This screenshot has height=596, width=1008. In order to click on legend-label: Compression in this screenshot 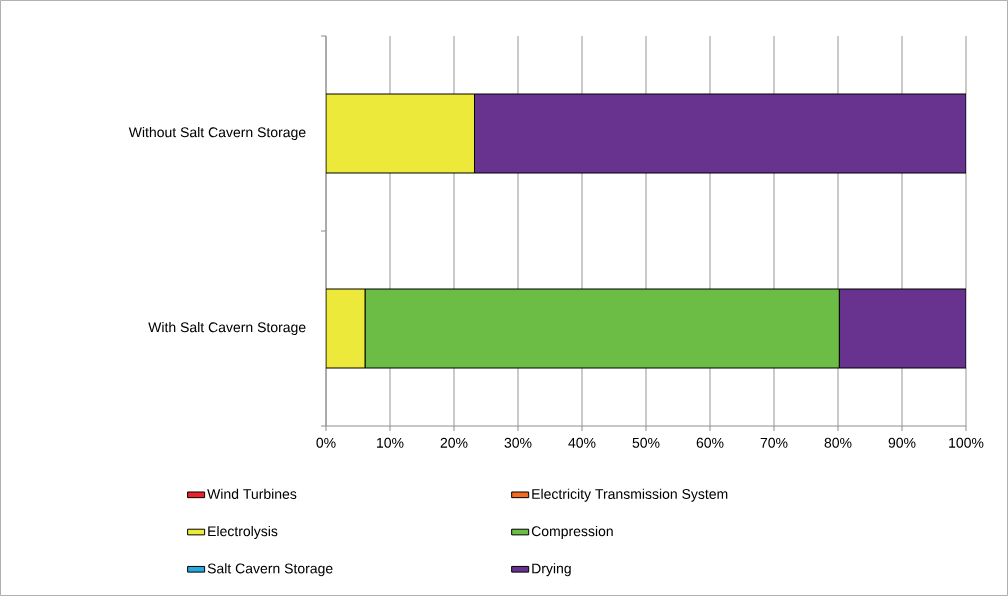, I will do `click(572, 532)`.